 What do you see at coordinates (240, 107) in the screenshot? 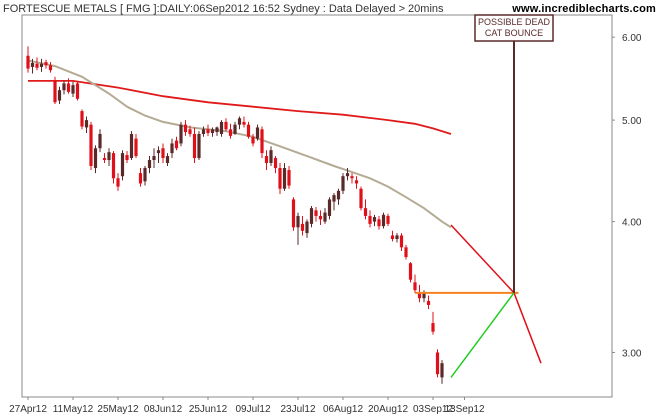
I see `long-moving-average-line` at bounding box center [240, 107].